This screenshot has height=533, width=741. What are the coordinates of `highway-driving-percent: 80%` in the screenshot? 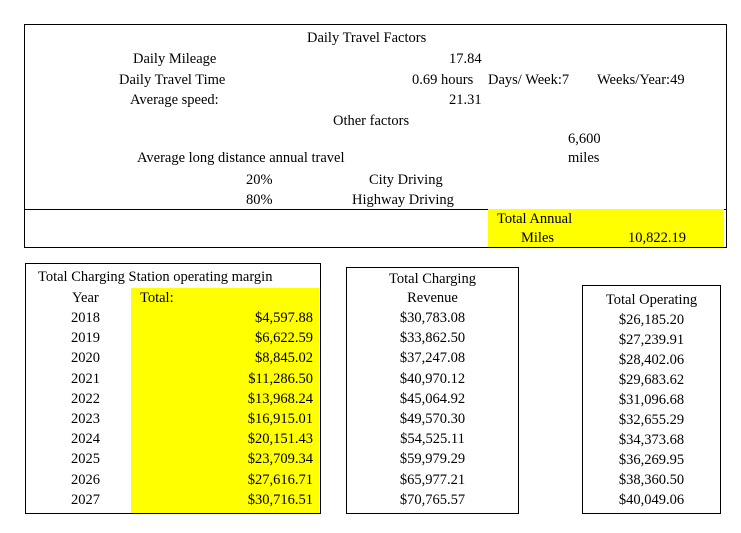 It's located at (259, 200).